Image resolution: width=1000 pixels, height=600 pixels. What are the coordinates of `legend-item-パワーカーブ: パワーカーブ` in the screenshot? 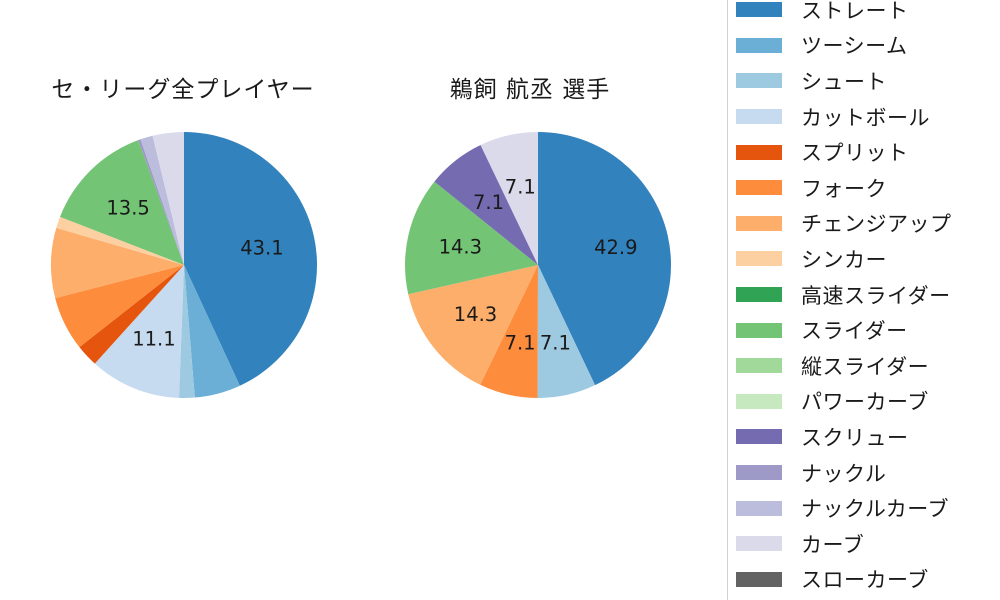 It's located at (864, 402).